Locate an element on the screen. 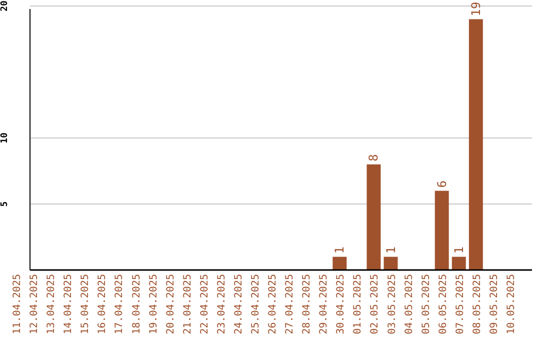  y-tick-label: 5 is located at coordinates (5, 204).